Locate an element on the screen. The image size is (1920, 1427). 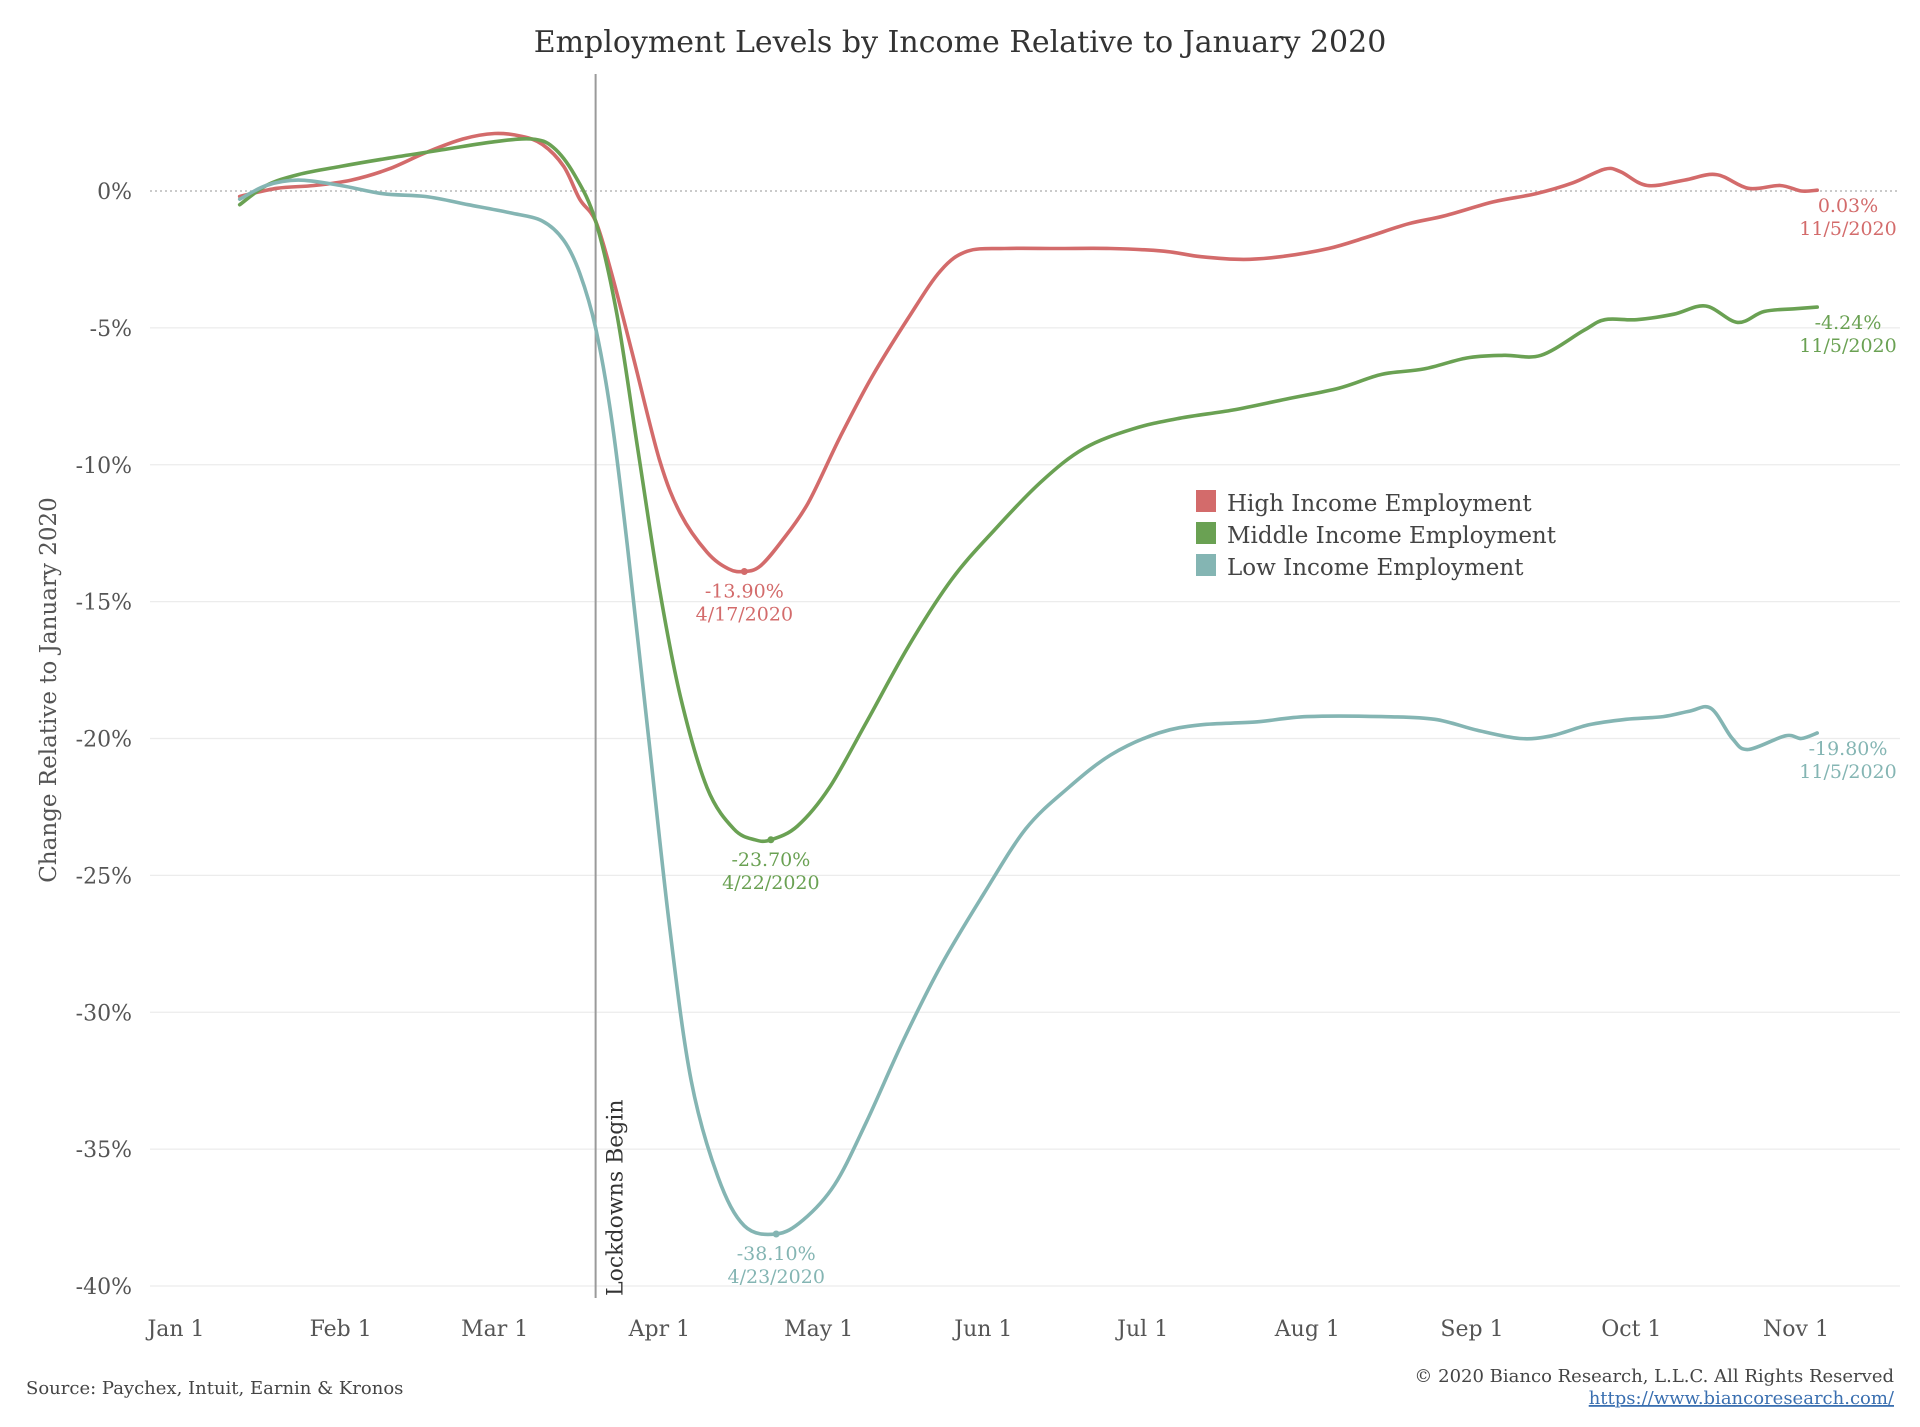
lockdown-reference-label: Lockdowns Begin is located at coordinates (616, 1197).